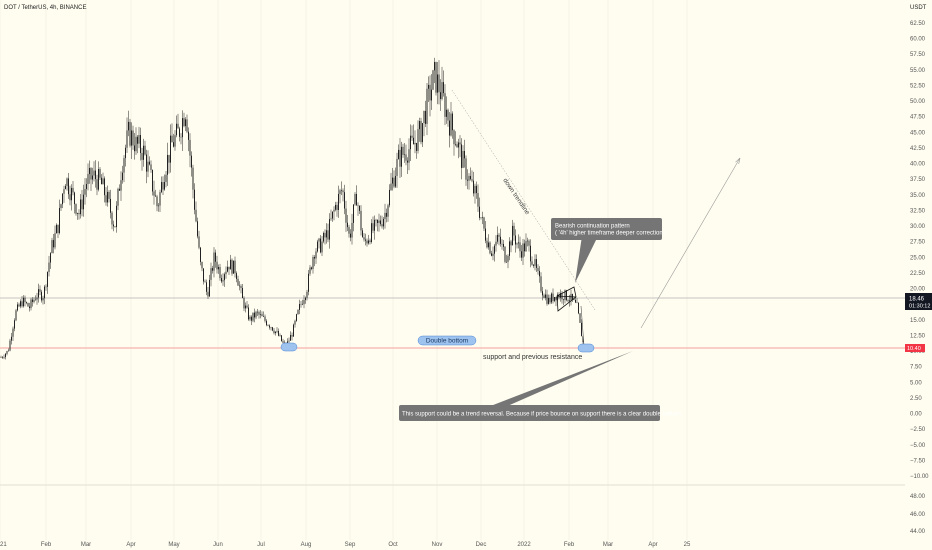  Describe the element at coordinates (918, 290) in the screenshot. I see `price-tick-label: 20.00` at that location.